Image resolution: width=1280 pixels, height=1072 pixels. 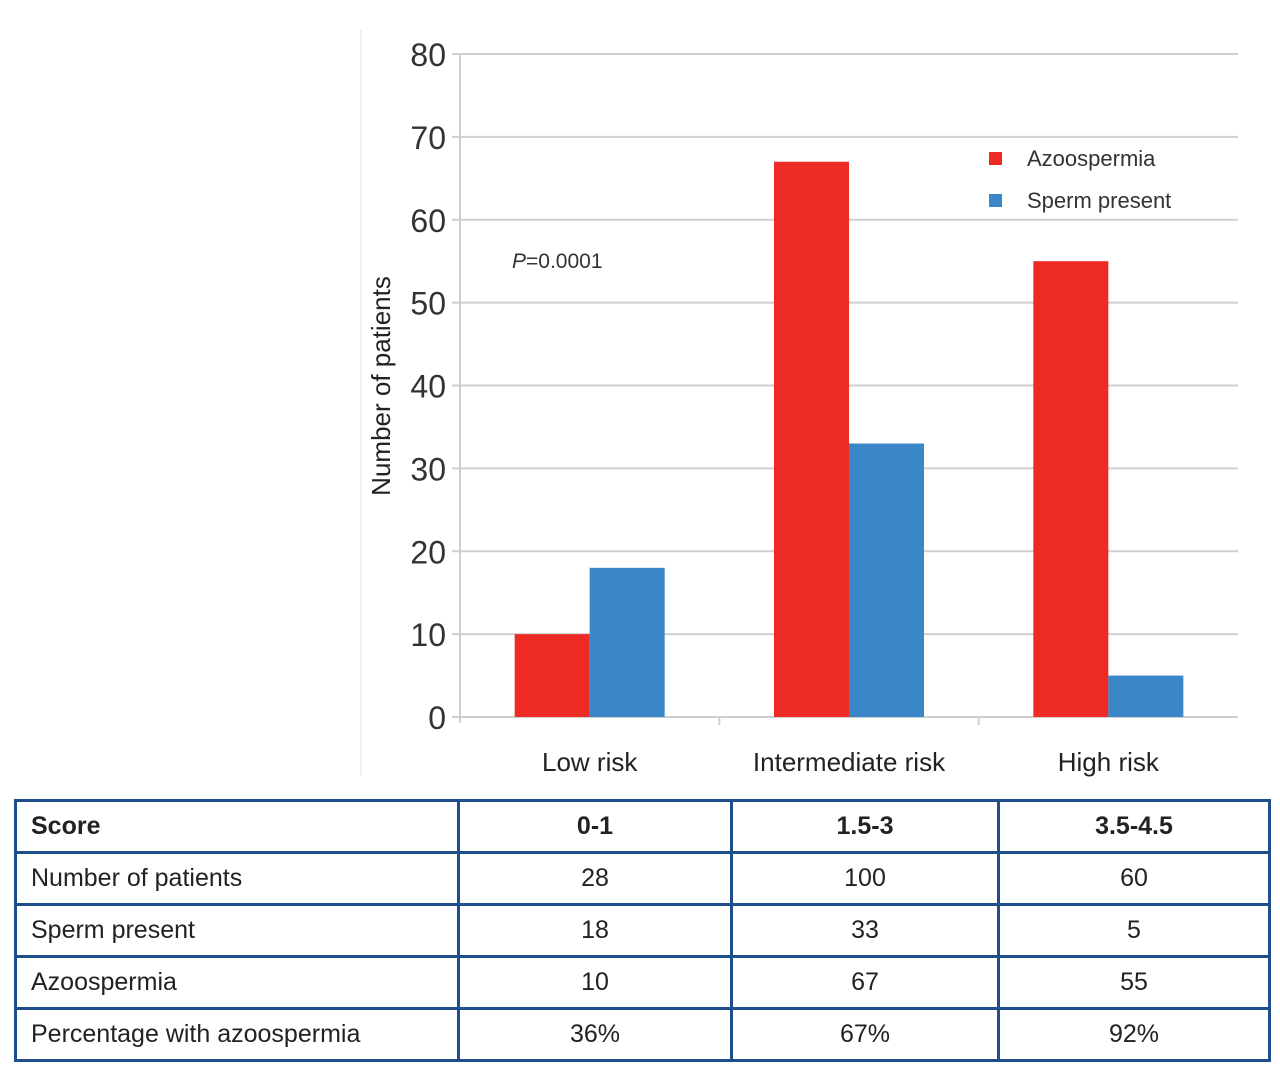 What do you see at coordinates (865, 826) in the screenshot?
I see `table-header-cell: 1.5-3` at bounding box center [865, 826].